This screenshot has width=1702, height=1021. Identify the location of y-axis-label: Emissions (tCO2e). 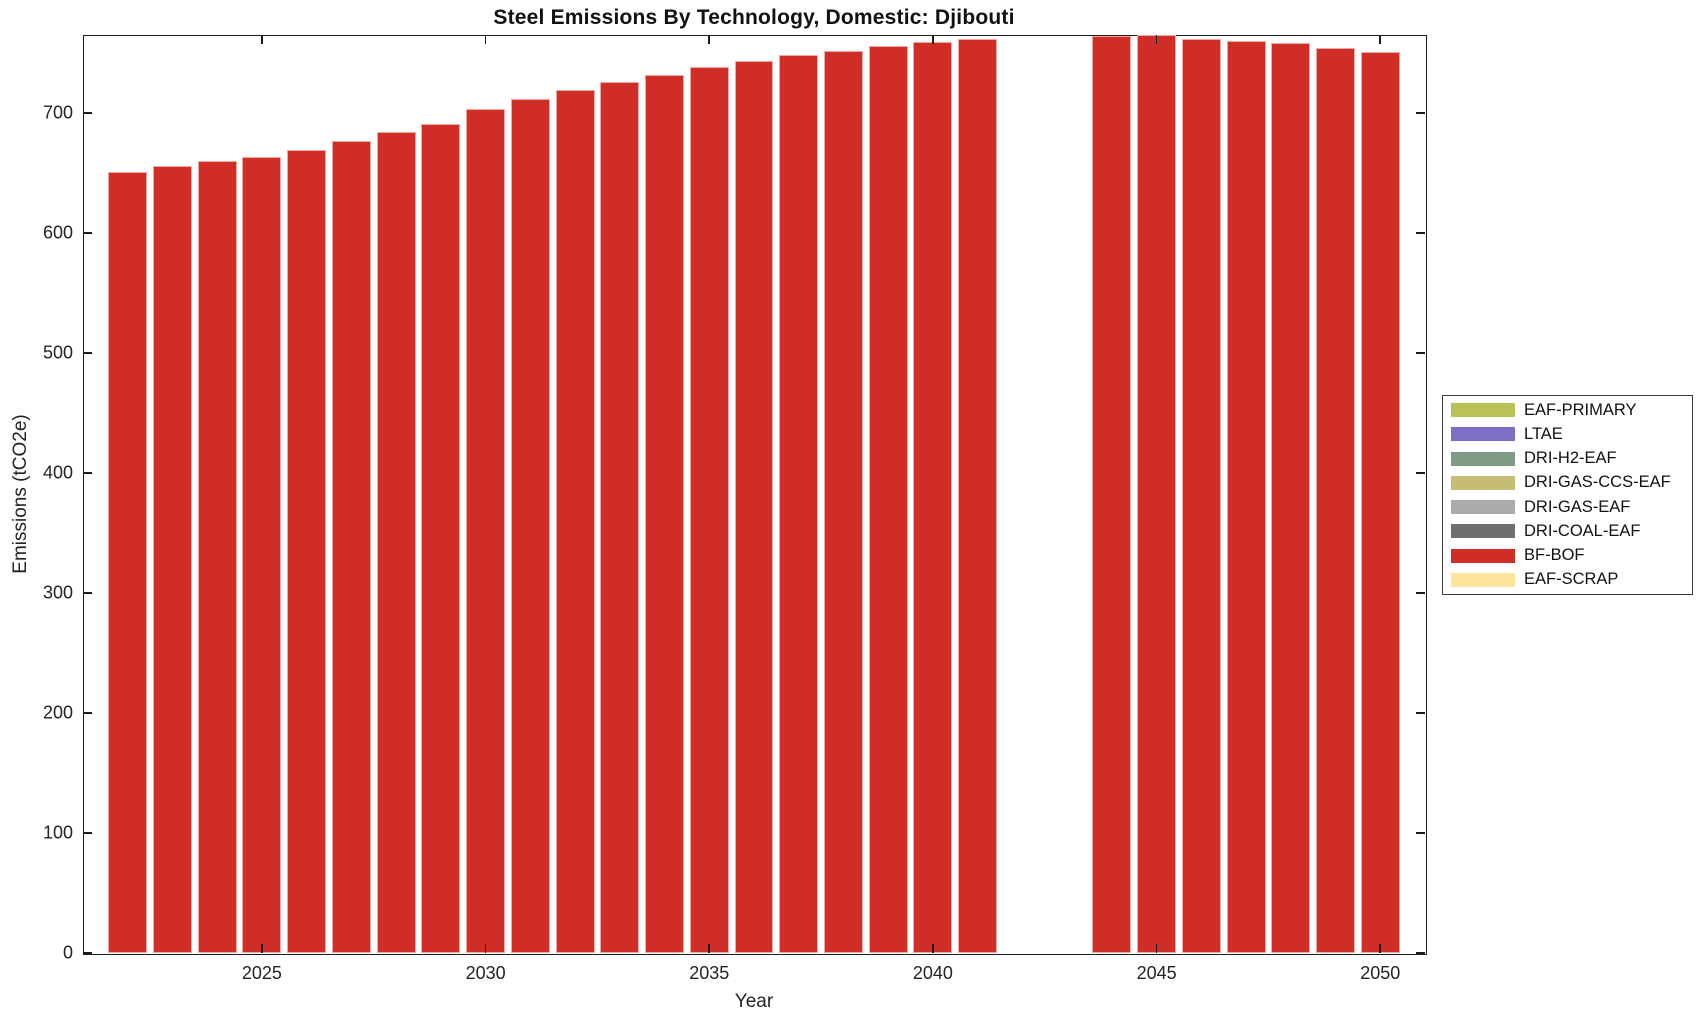
(20, 494).